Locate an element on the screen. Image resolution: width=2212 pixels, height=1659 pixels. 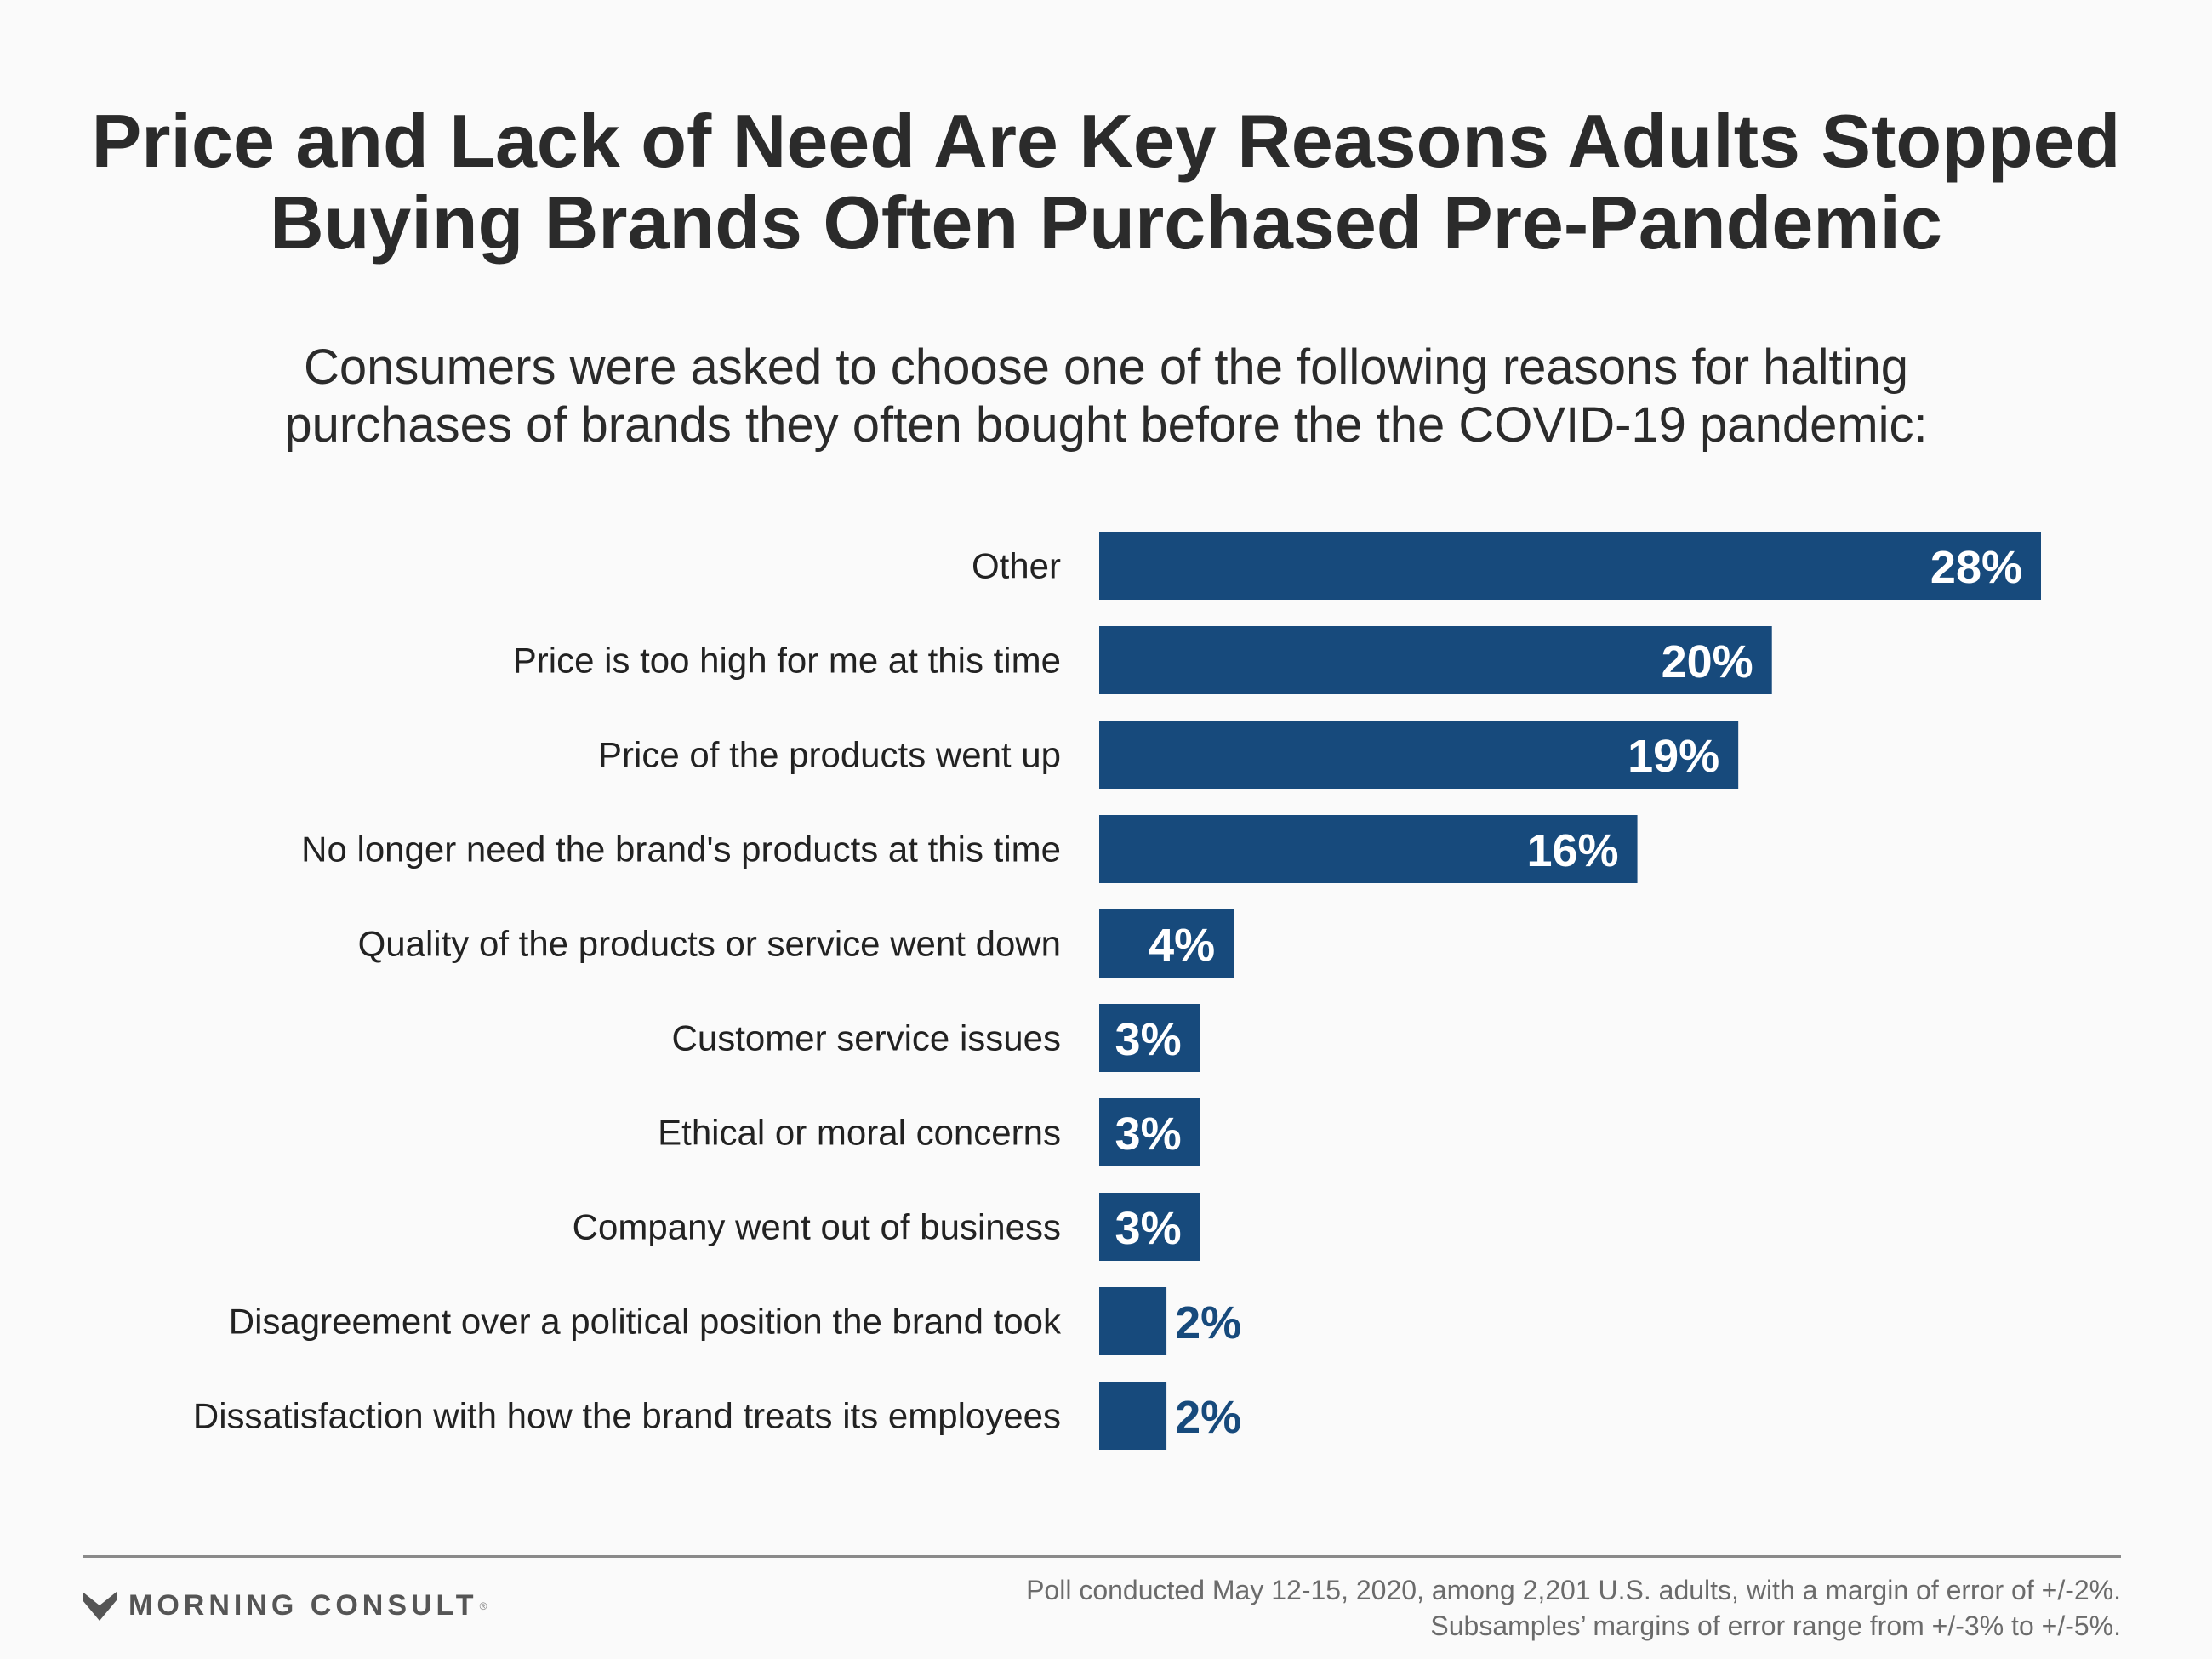
brand-logo: MORNING CONSULT ® is located at coordinates (285, 1605).